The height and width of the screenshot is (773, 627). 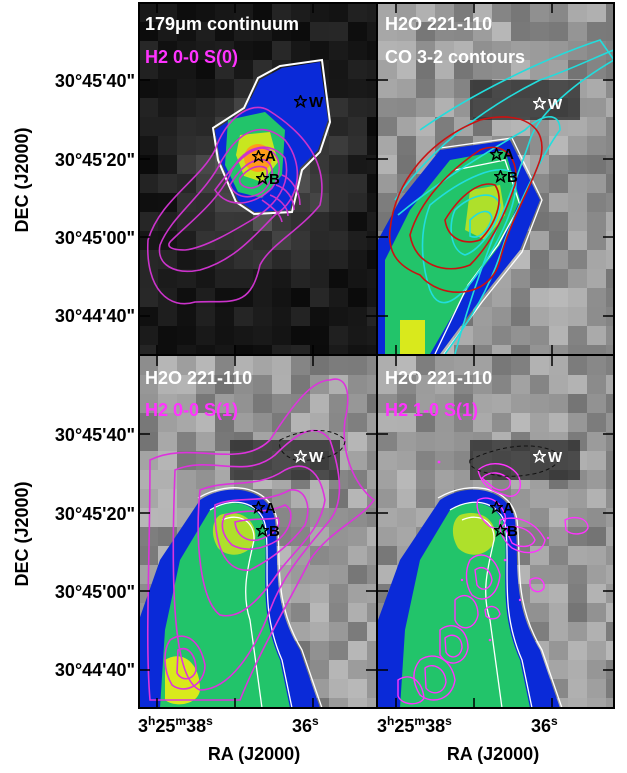 I want to click on panel-bottom-right-emission-green, so click(x=465, y=605).